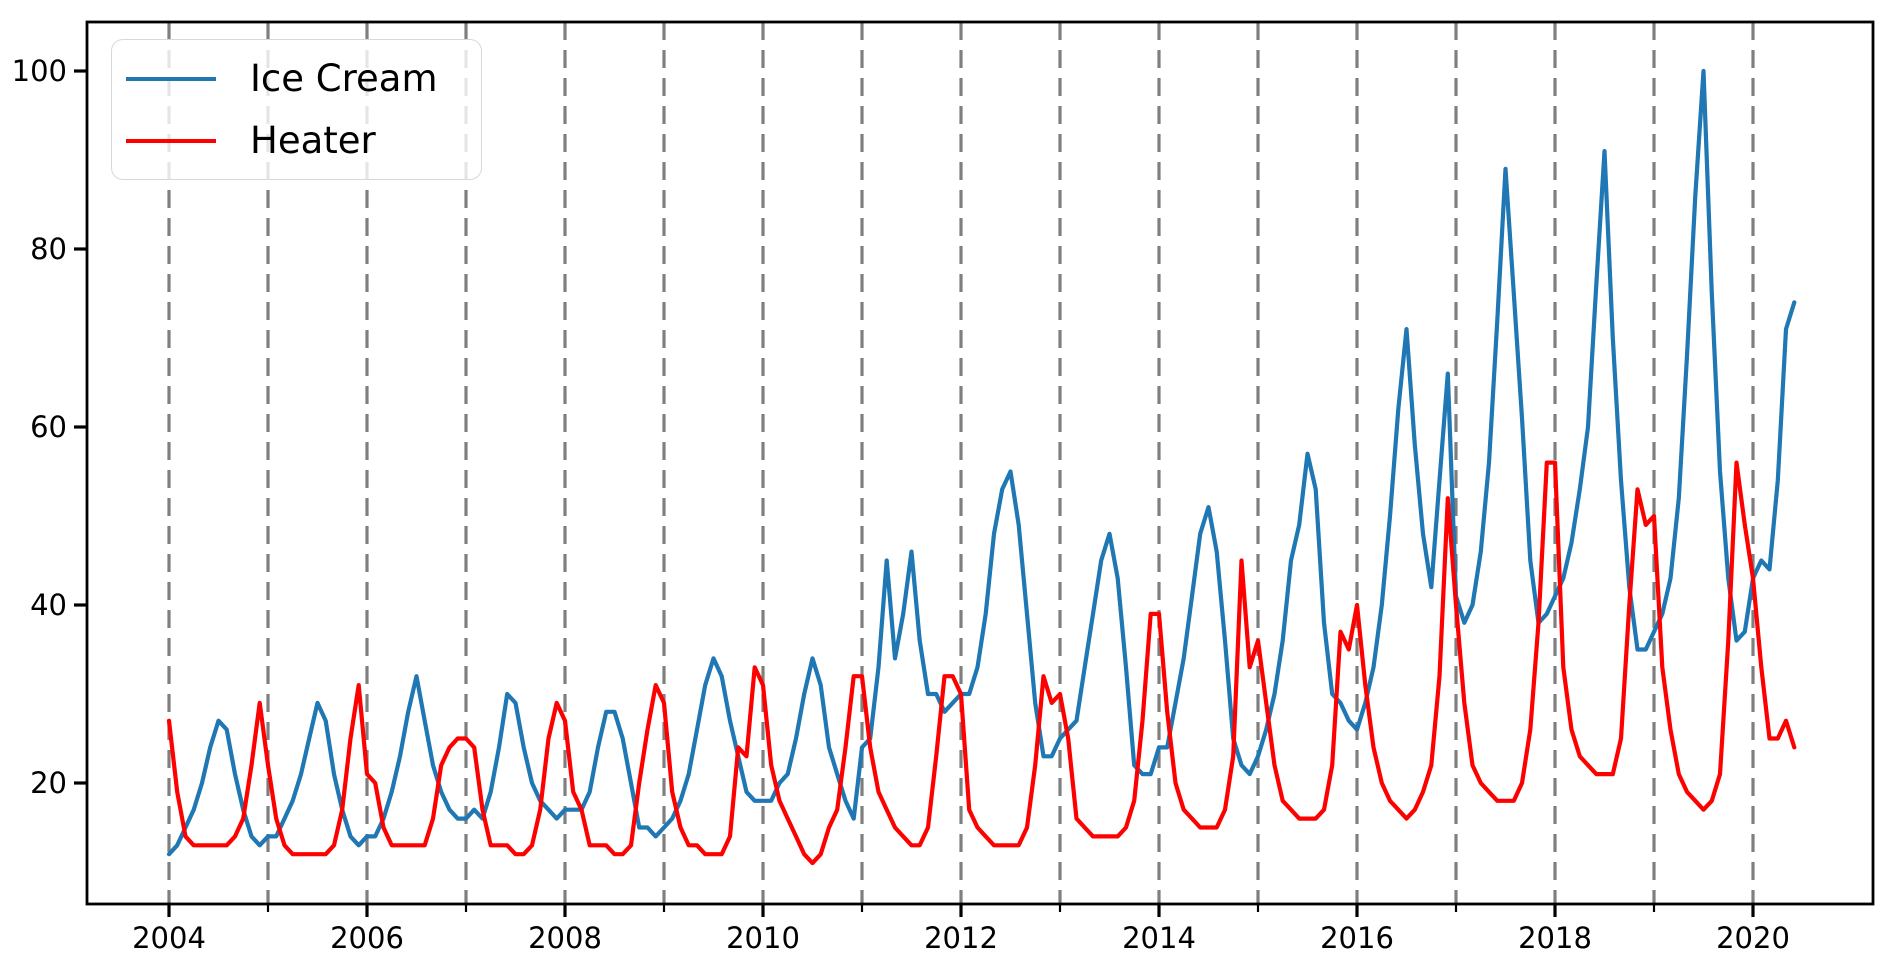 The image size is (1893, 970). Describe the element at coordinates (313, 140) in the screenshot. I see `legend-label-heater: Heater` at that location.